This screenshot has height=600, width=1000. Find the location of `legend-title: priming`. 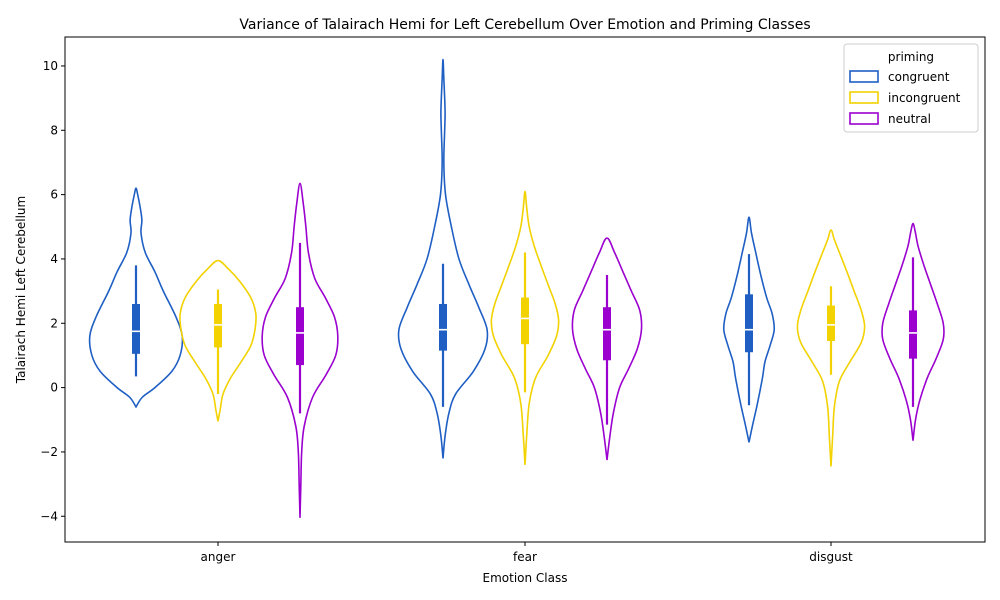

legend-title: priming is located at coordinates (911, 57).